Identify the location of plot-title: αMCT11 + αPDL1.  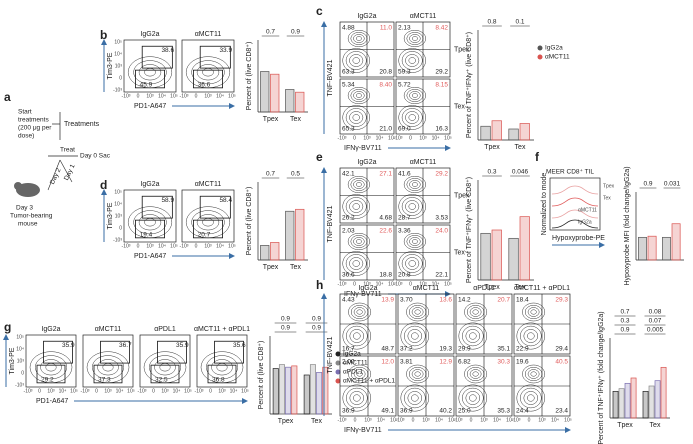
(222, 329).